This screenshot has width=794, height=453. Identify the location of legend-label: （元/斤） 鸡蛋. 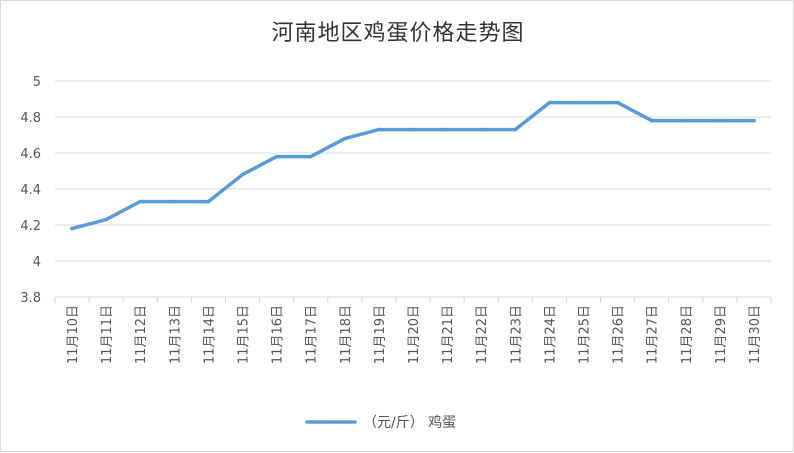
(409, 422).